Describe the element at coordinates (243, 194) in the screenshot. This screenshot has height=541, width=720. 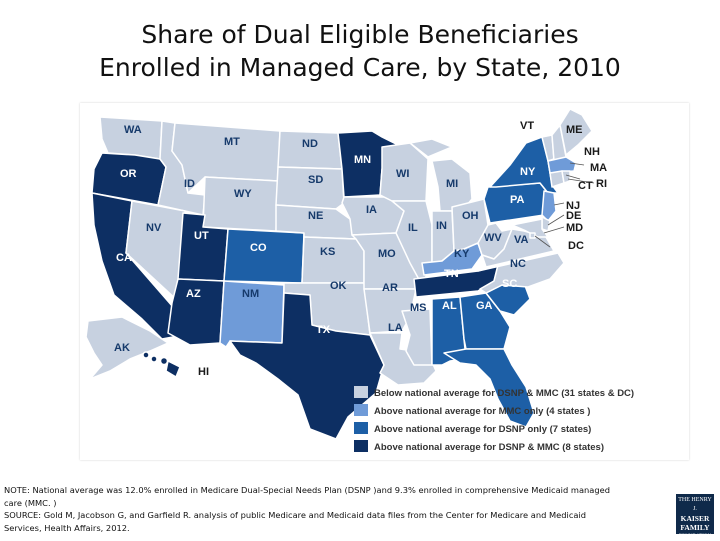
I see `label-wy: WY` at that location.